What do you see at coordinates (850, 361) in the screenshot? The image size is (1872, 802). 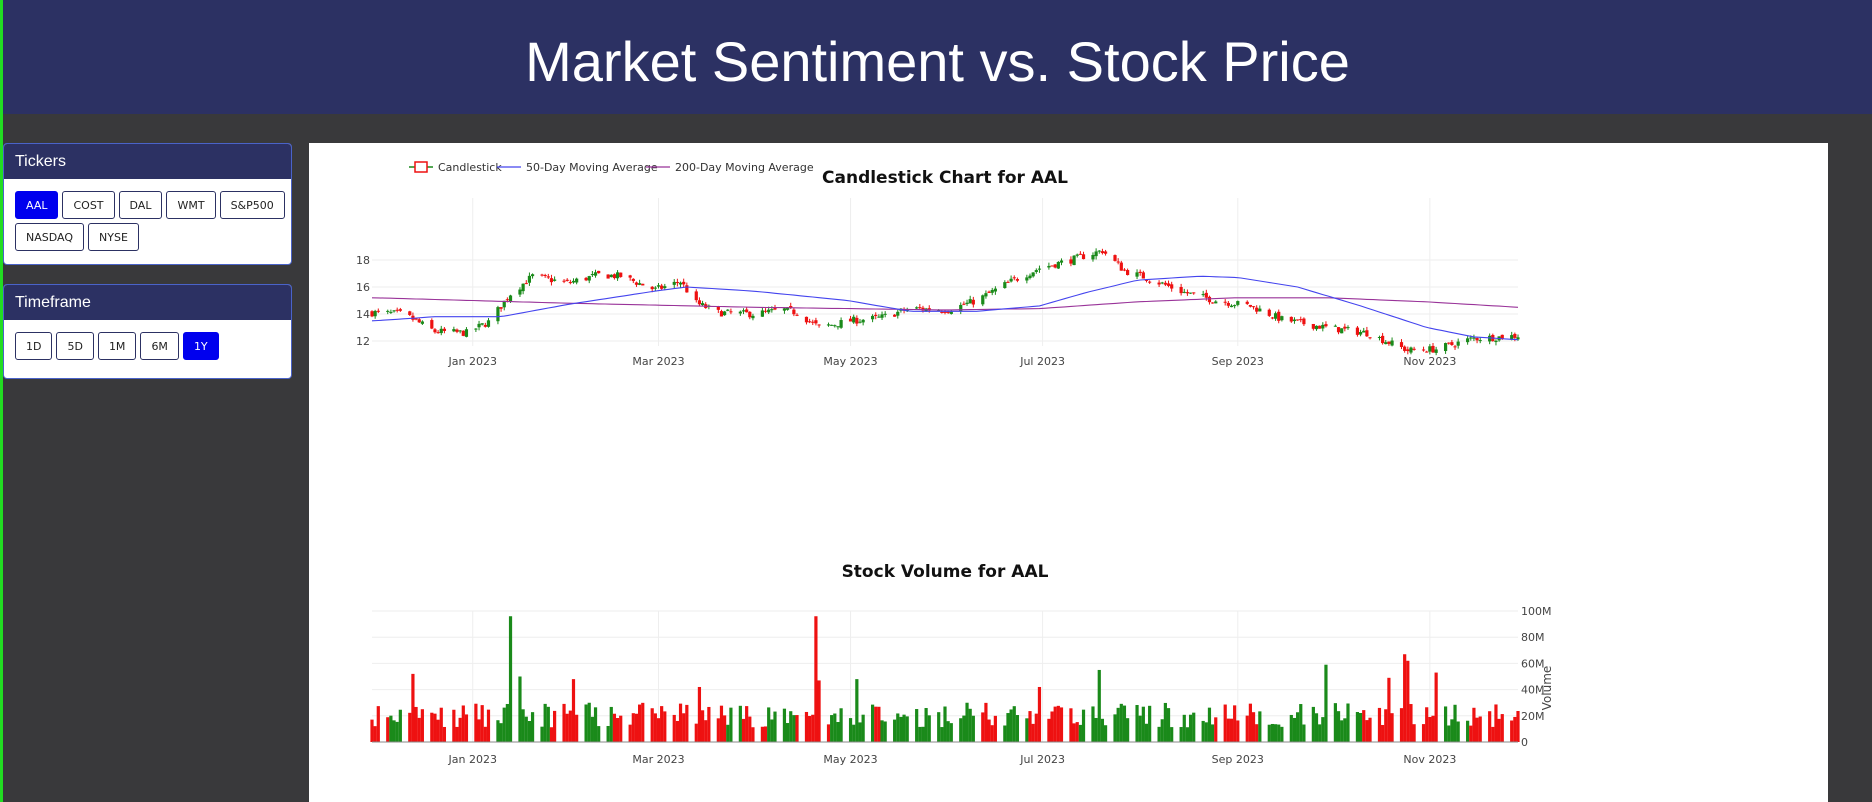 I see `x-tick-label: May 2023` at bounding box center [850, 361].